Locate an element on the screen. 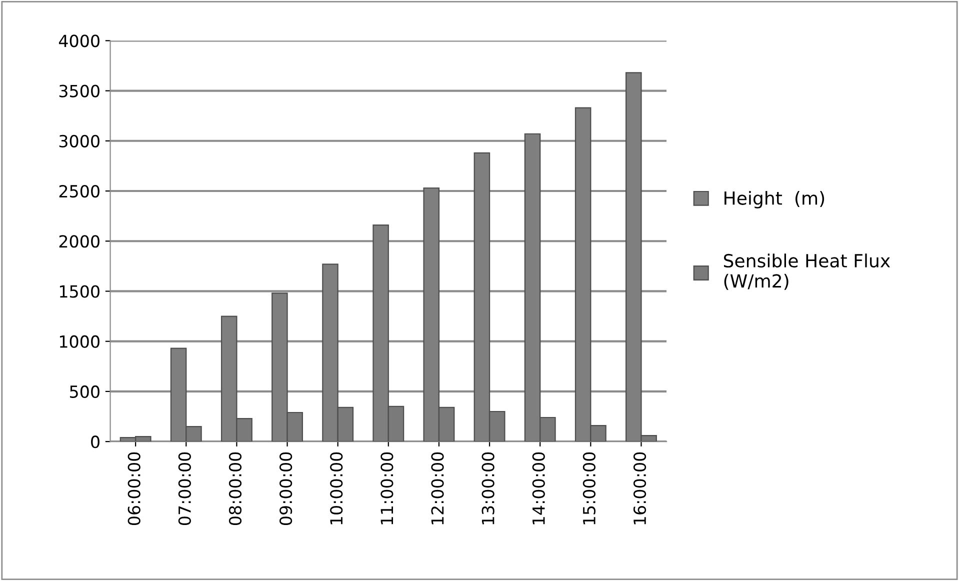  x-tick-label: 07:00:00 is located at coordinates (184, 489).